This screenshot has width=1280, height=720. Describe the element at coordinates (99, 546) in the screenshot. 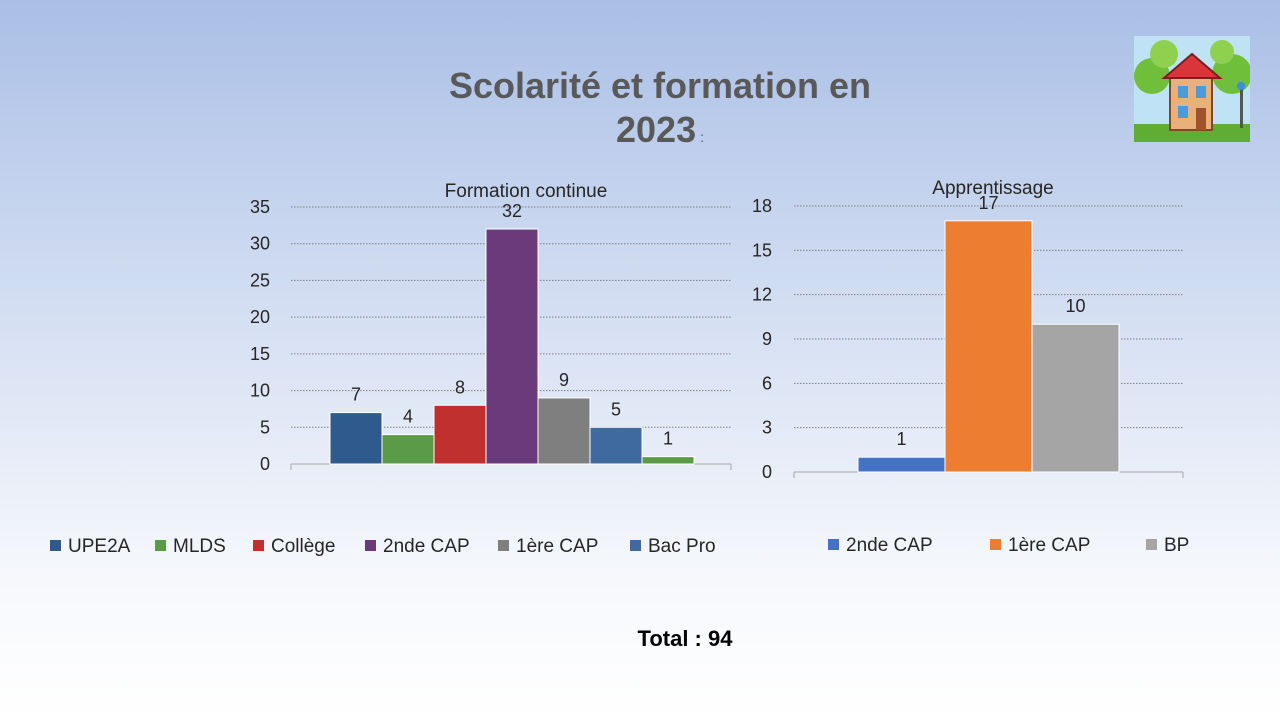

I see `legend-label: UPE2A` at that location.